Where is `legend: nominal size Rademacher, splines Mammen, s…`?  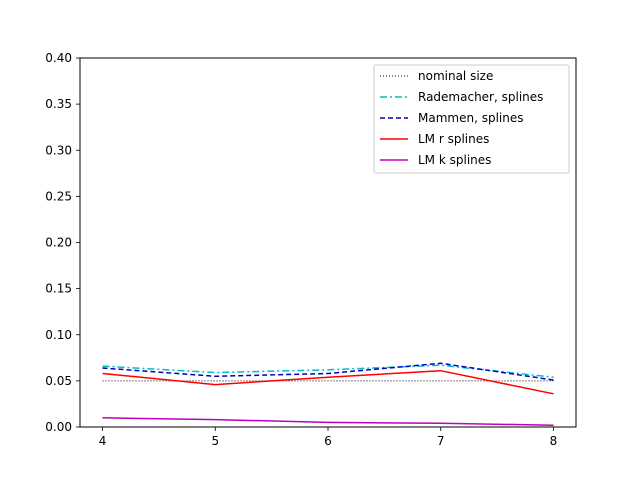 legend: nominal size Rademacher, splines Mammen, s… is located at coordinates (471, 119).